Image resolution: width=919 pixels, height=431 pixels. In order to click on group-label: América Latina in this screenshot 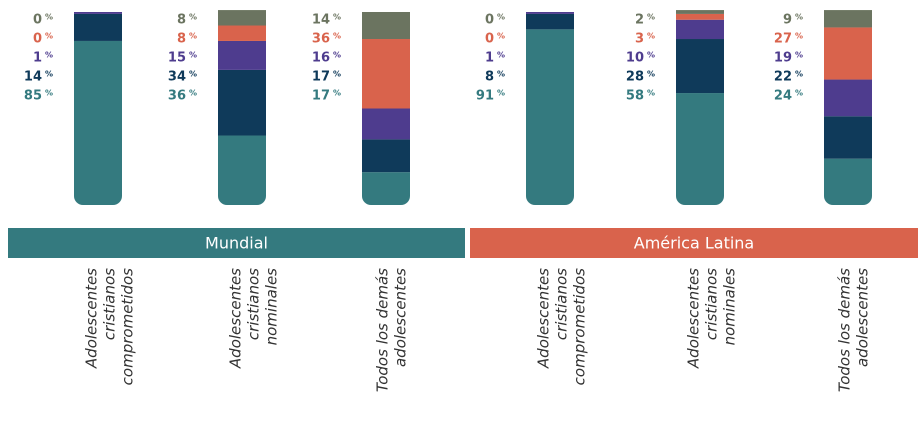, I will do `click(694, 243)`.